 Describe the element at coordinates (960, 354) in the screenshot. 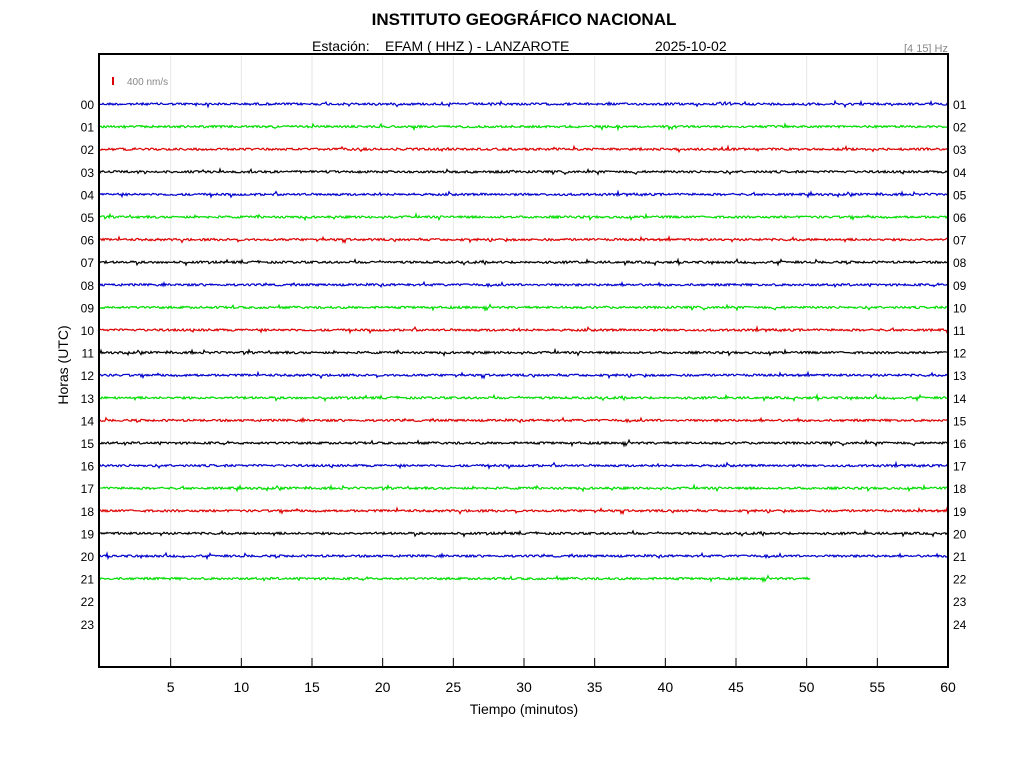

I see `hour-label-right: 12` at that location.